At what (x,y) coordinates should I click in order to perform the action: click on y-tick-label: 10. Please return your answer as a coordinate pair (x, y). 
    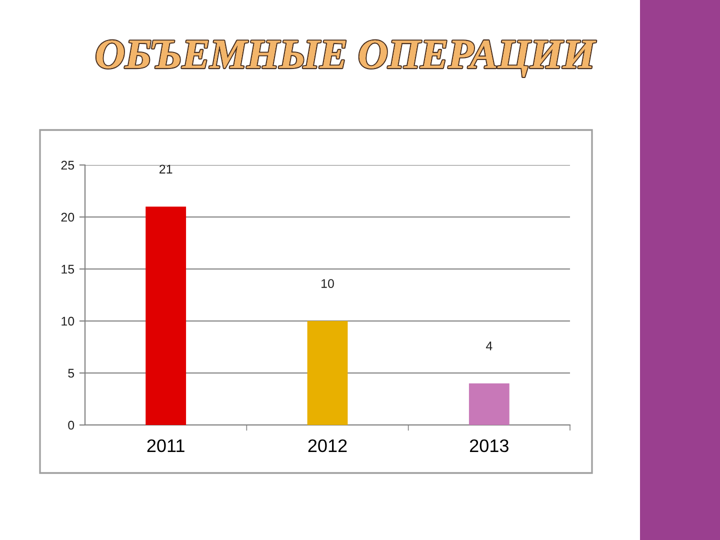
    Looking at the image, I should click on (68, 321).